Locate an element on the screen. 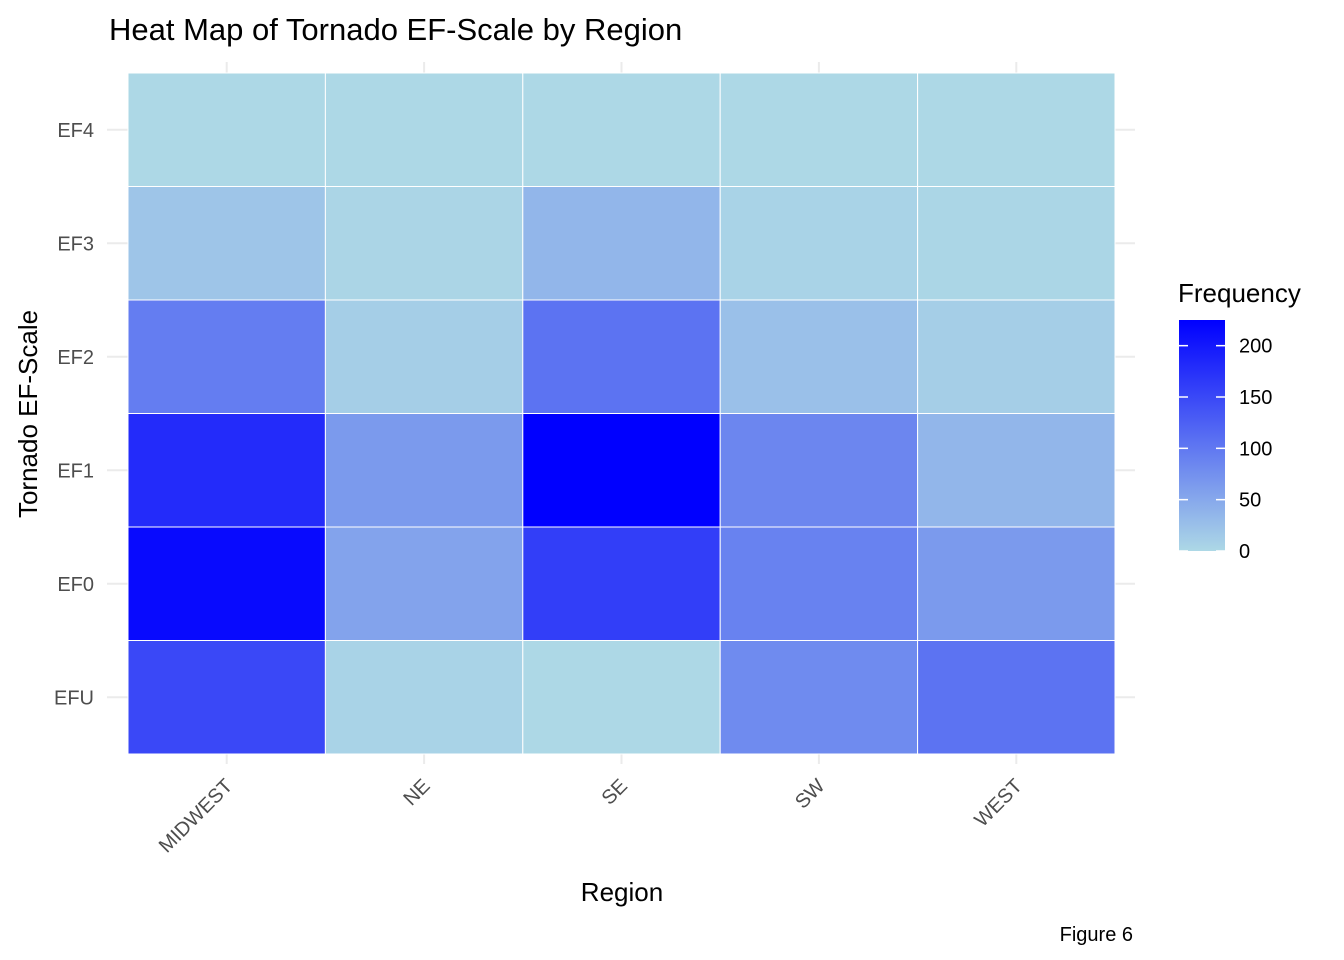  heatmap-tile-midwest-efu is located at coordinates (226, 697).